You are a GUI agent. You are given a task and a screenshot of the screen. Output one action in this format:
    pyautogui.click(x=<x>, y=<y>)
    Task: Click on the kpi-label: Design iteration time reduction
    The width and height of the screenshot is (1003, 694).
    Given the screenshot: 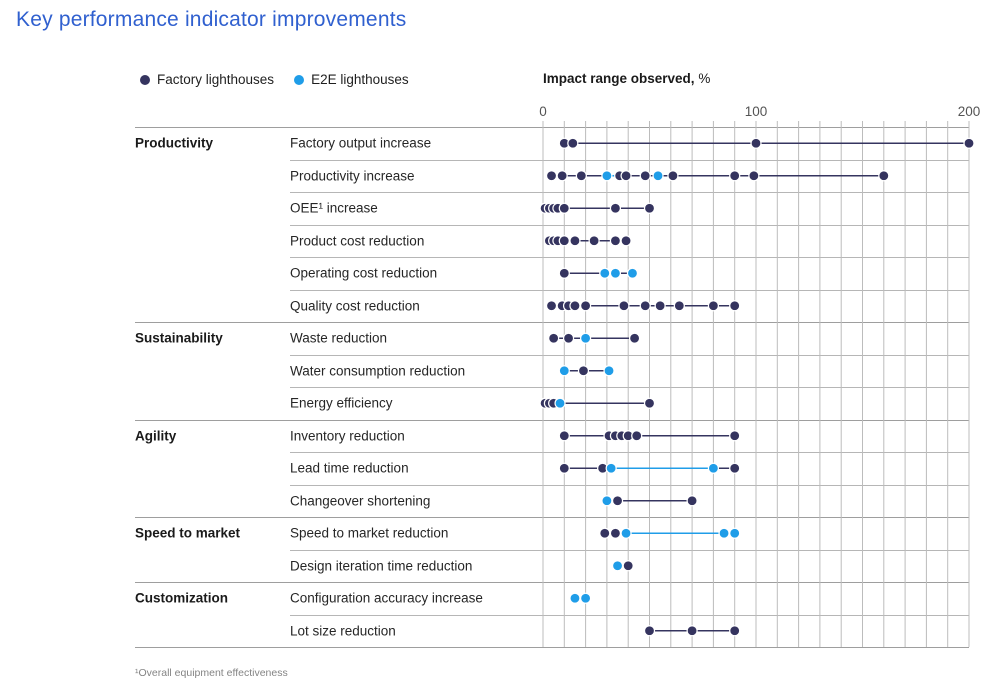 What is the action you would take?
    pyautogui.click(x=381, y=566)
    